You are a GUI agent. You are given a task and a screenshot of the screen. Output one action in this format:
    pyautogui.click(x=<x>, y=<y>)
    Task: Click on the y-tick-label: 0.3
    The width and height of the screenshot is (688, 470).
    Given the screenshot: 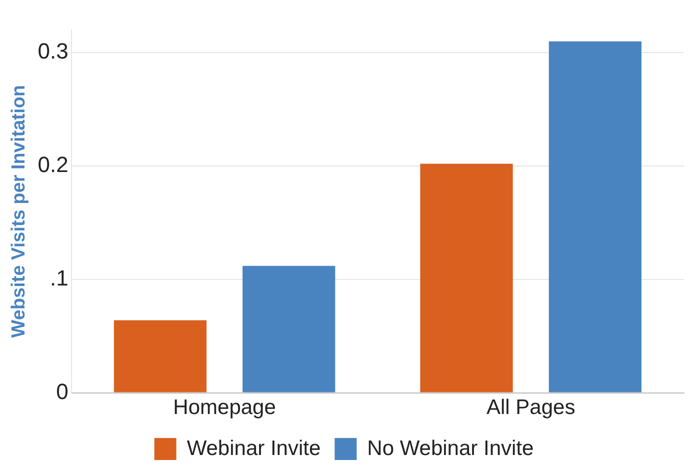 What is the action you would take?
    pyautogui.click(x=53, y=51)
    